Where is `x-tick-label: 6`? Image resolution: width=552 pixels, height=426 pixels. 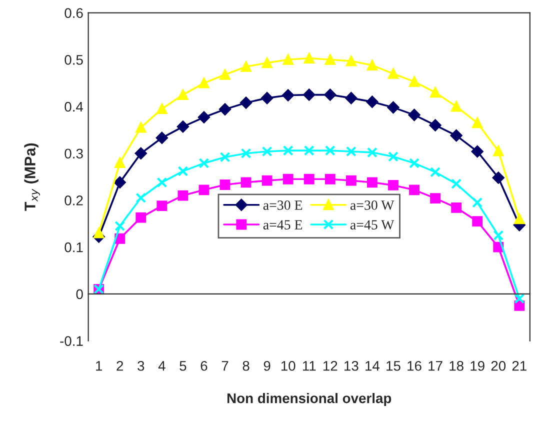
x-tick-label: 6 is located at coordinates (204, 365).